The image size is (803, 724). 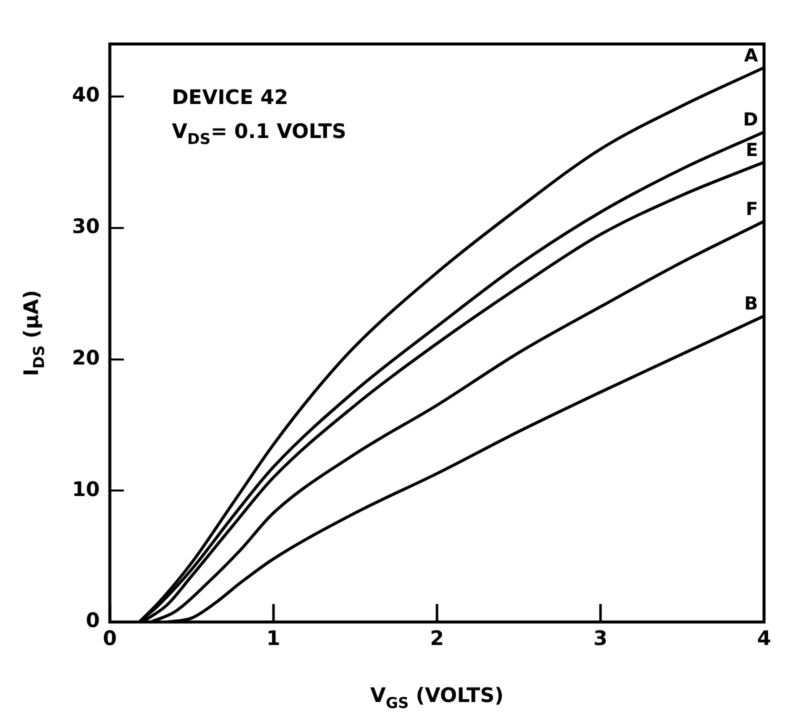 What do you see at coordinates (752, 209) in the screenshot?
I see `series-label: F` at bounding box center [752, 209].